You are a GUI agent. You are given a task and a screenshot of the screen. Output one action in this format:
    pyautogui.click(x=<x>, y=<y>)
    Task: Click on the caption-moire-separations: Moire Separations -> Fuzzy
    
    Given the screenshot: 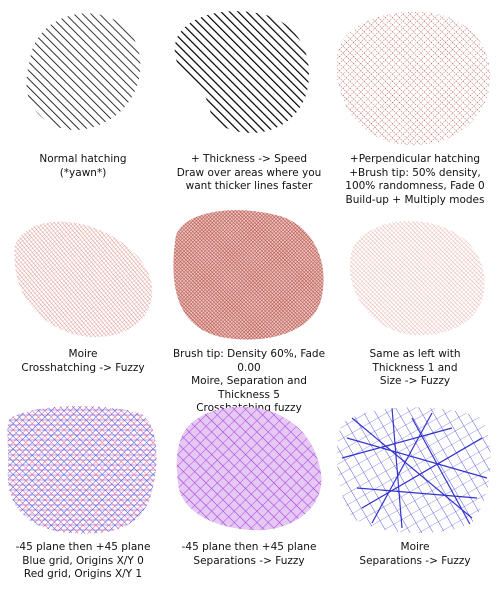 What is the action you would take?
    pyautogui.click(x=415, y=554)
    